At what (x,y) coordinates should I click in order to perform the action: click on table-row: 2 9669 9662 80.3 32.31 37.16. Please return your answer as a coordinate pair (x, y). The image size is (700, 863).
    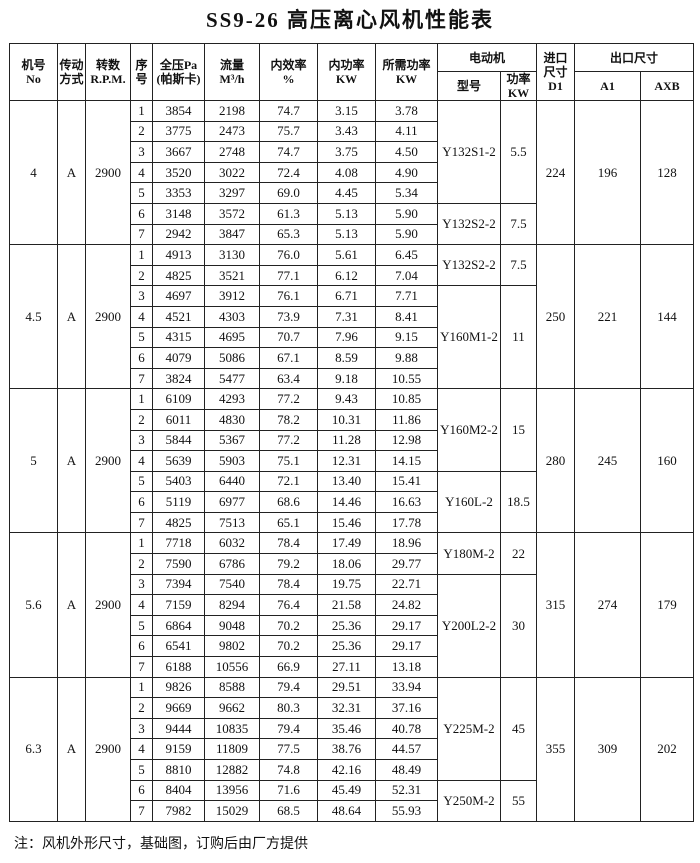
    Looking at the image, I should click on (352, 708).